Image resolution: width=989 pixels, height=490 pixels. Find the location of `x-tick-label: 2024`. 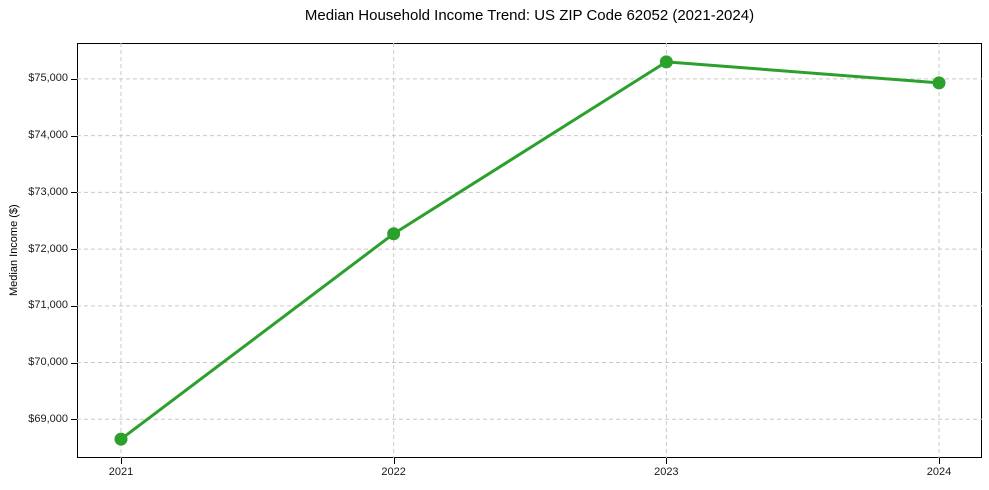

x-tick-label: 2024 is located at coordinates (939, 472).